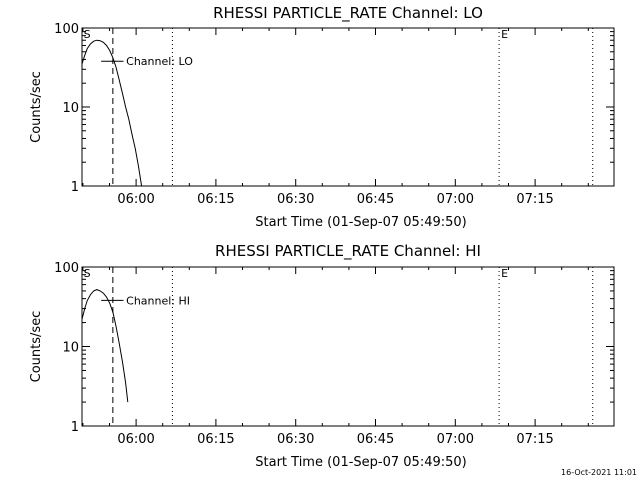 This screenshot has width=640, height=480. Describe the element at coordinates (360, 462) in the screenshot. I see `panel-2-x-axis-label: Start Time (01-Sep-07 05:49:50)` at that location.